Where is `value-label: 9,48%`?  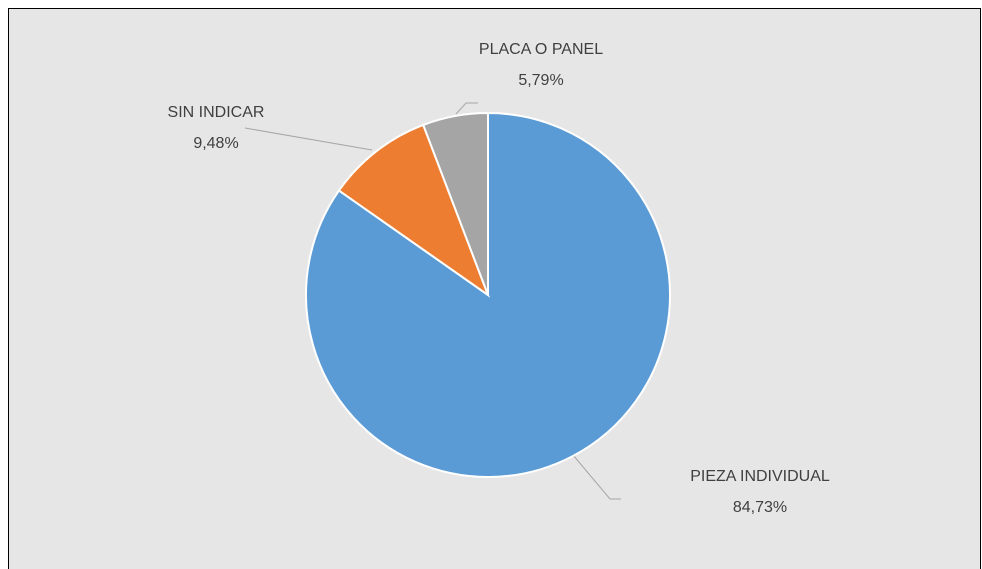 value-label: 9,48% is located at coordinates (215, 143).